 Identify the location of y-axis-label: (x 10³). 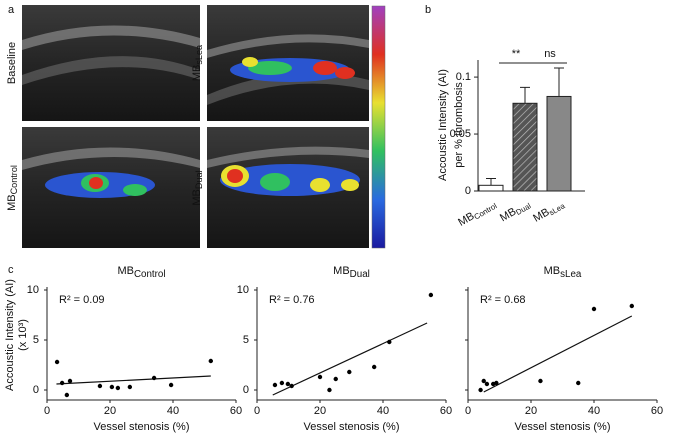
(23, 335).